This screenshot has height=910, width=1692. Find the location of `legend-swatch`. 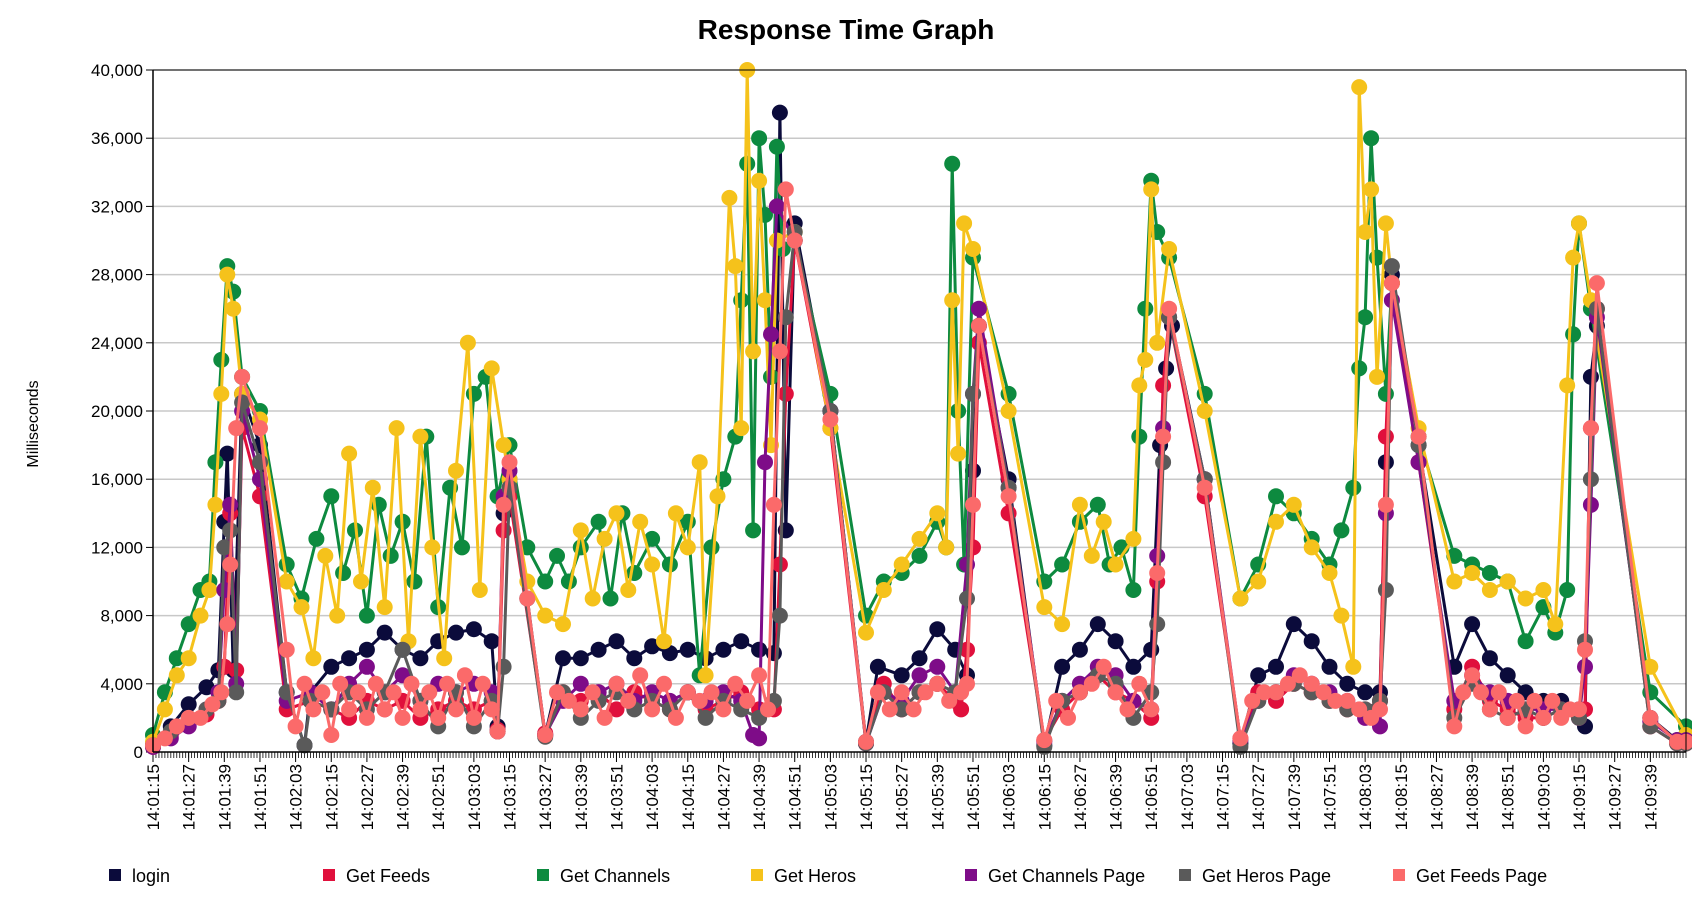

legend-swatch is located at coordinates (971, 875).